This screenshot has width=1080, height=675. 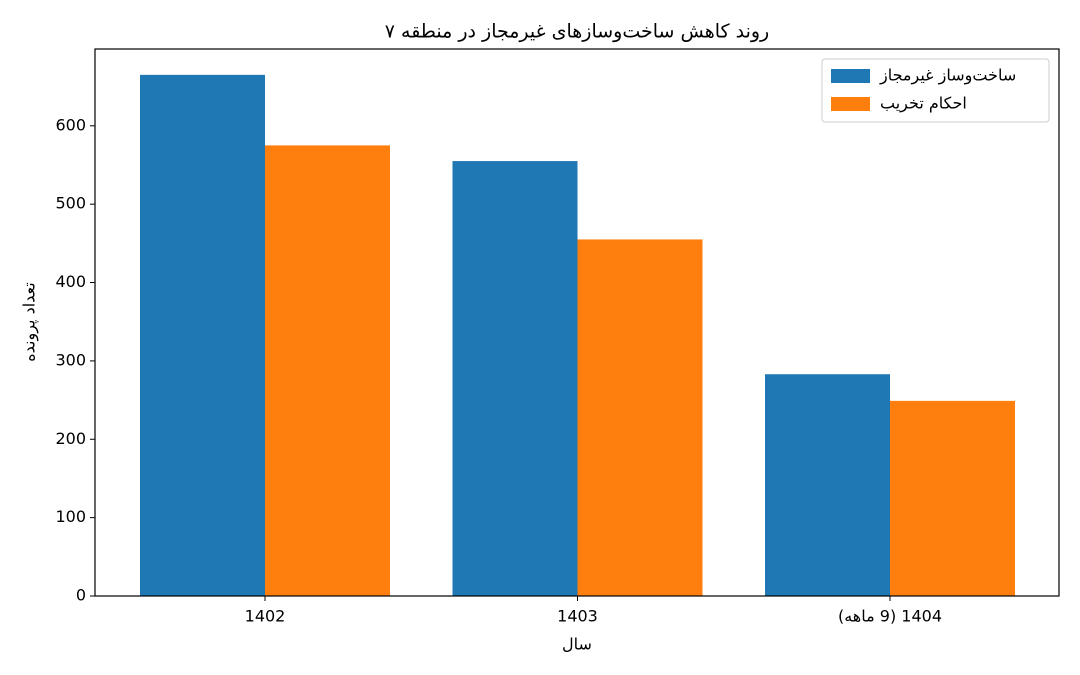 What do you see at coordinates (577, 644) in the screenshot?
I see `x-axis-label: سال` at bounding box center [577, 644].